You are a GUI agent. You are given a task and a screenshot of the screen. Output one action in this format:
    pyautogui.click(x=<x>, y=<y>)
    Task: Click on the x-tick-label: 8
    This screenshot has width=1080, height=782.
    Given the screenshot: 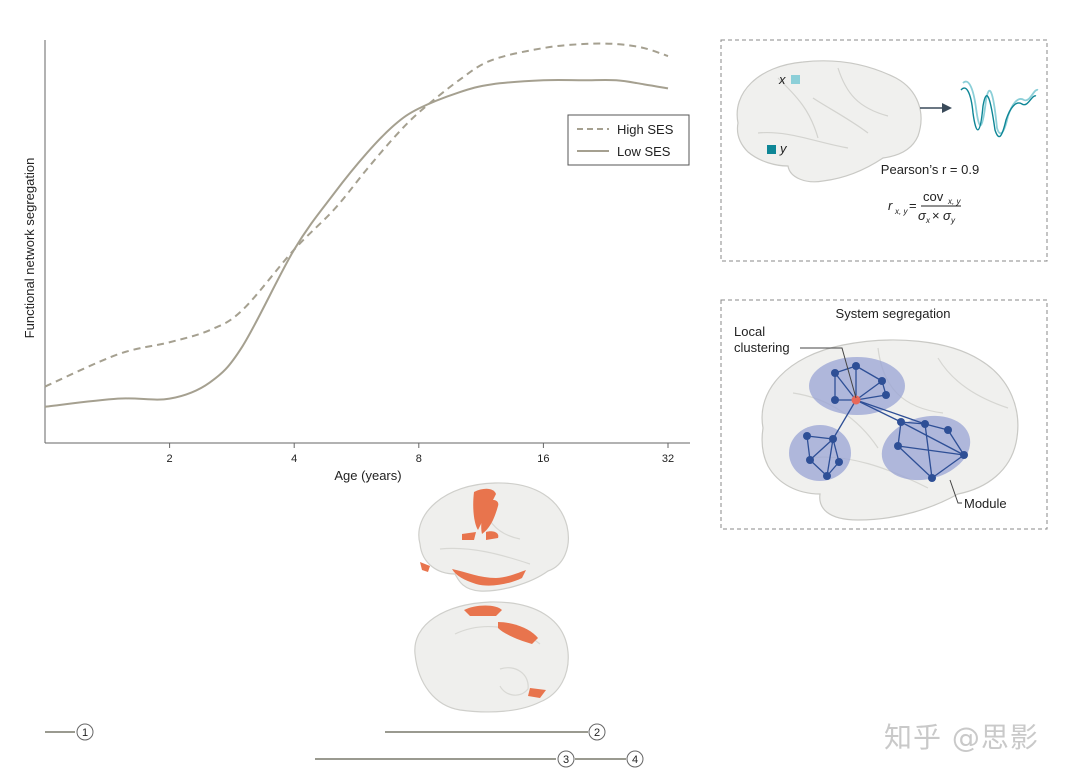 What is the action you would take?
    pyautogui.click(x=419, y=459)
    